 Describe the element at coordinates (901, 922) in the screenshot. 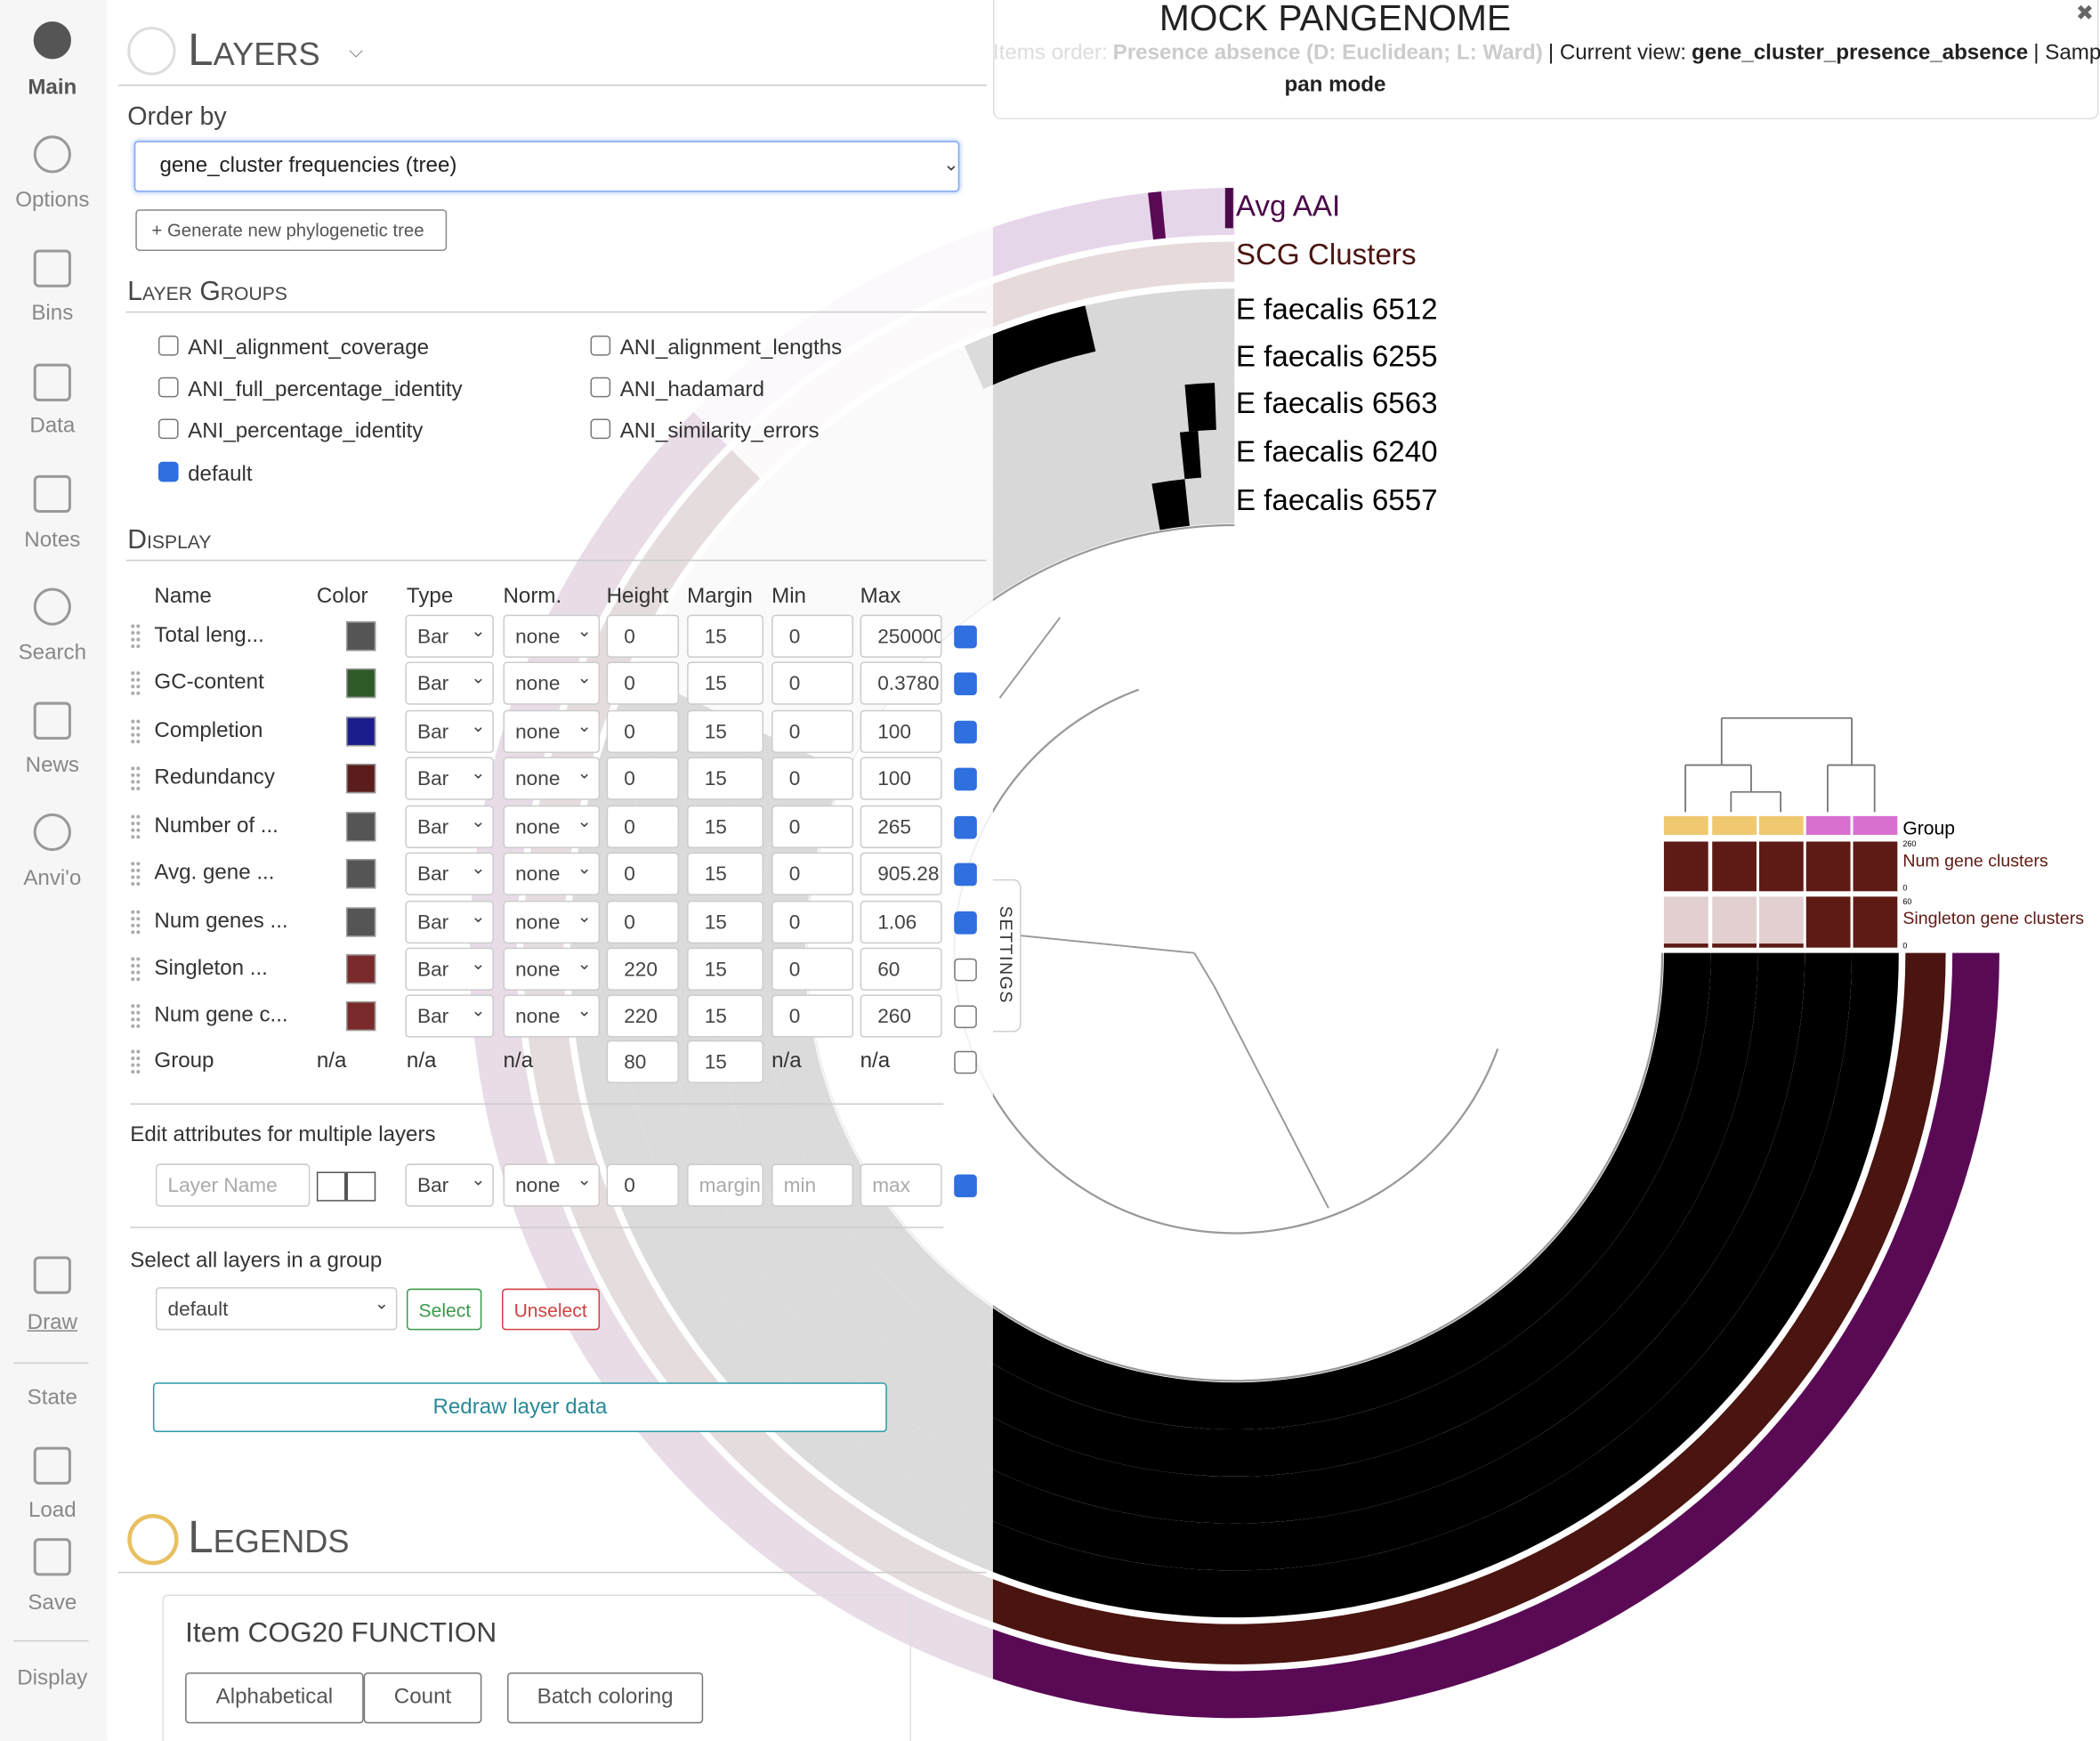

I see `max-input: 1.06` at that location.